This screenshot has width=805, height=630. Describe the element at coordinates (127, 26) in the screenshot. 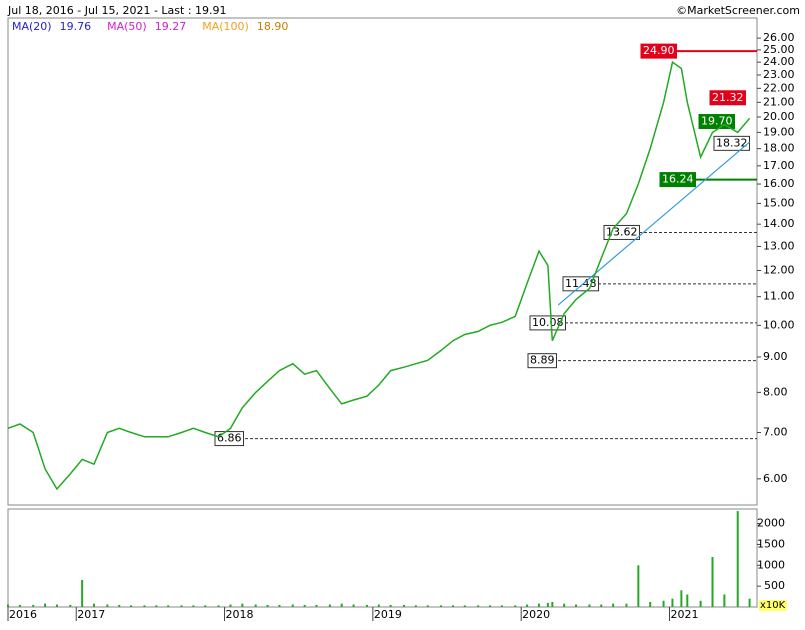

I see `ma-name: MA(50)` at that location.